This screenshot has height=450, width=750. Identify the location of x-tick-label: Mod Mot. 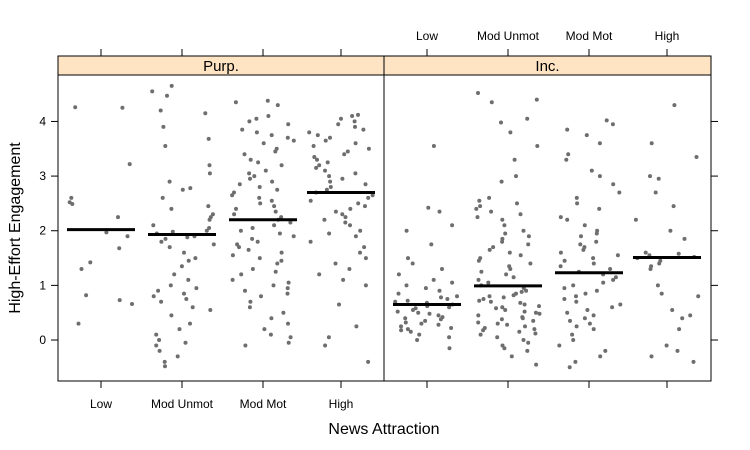
(589, 36).